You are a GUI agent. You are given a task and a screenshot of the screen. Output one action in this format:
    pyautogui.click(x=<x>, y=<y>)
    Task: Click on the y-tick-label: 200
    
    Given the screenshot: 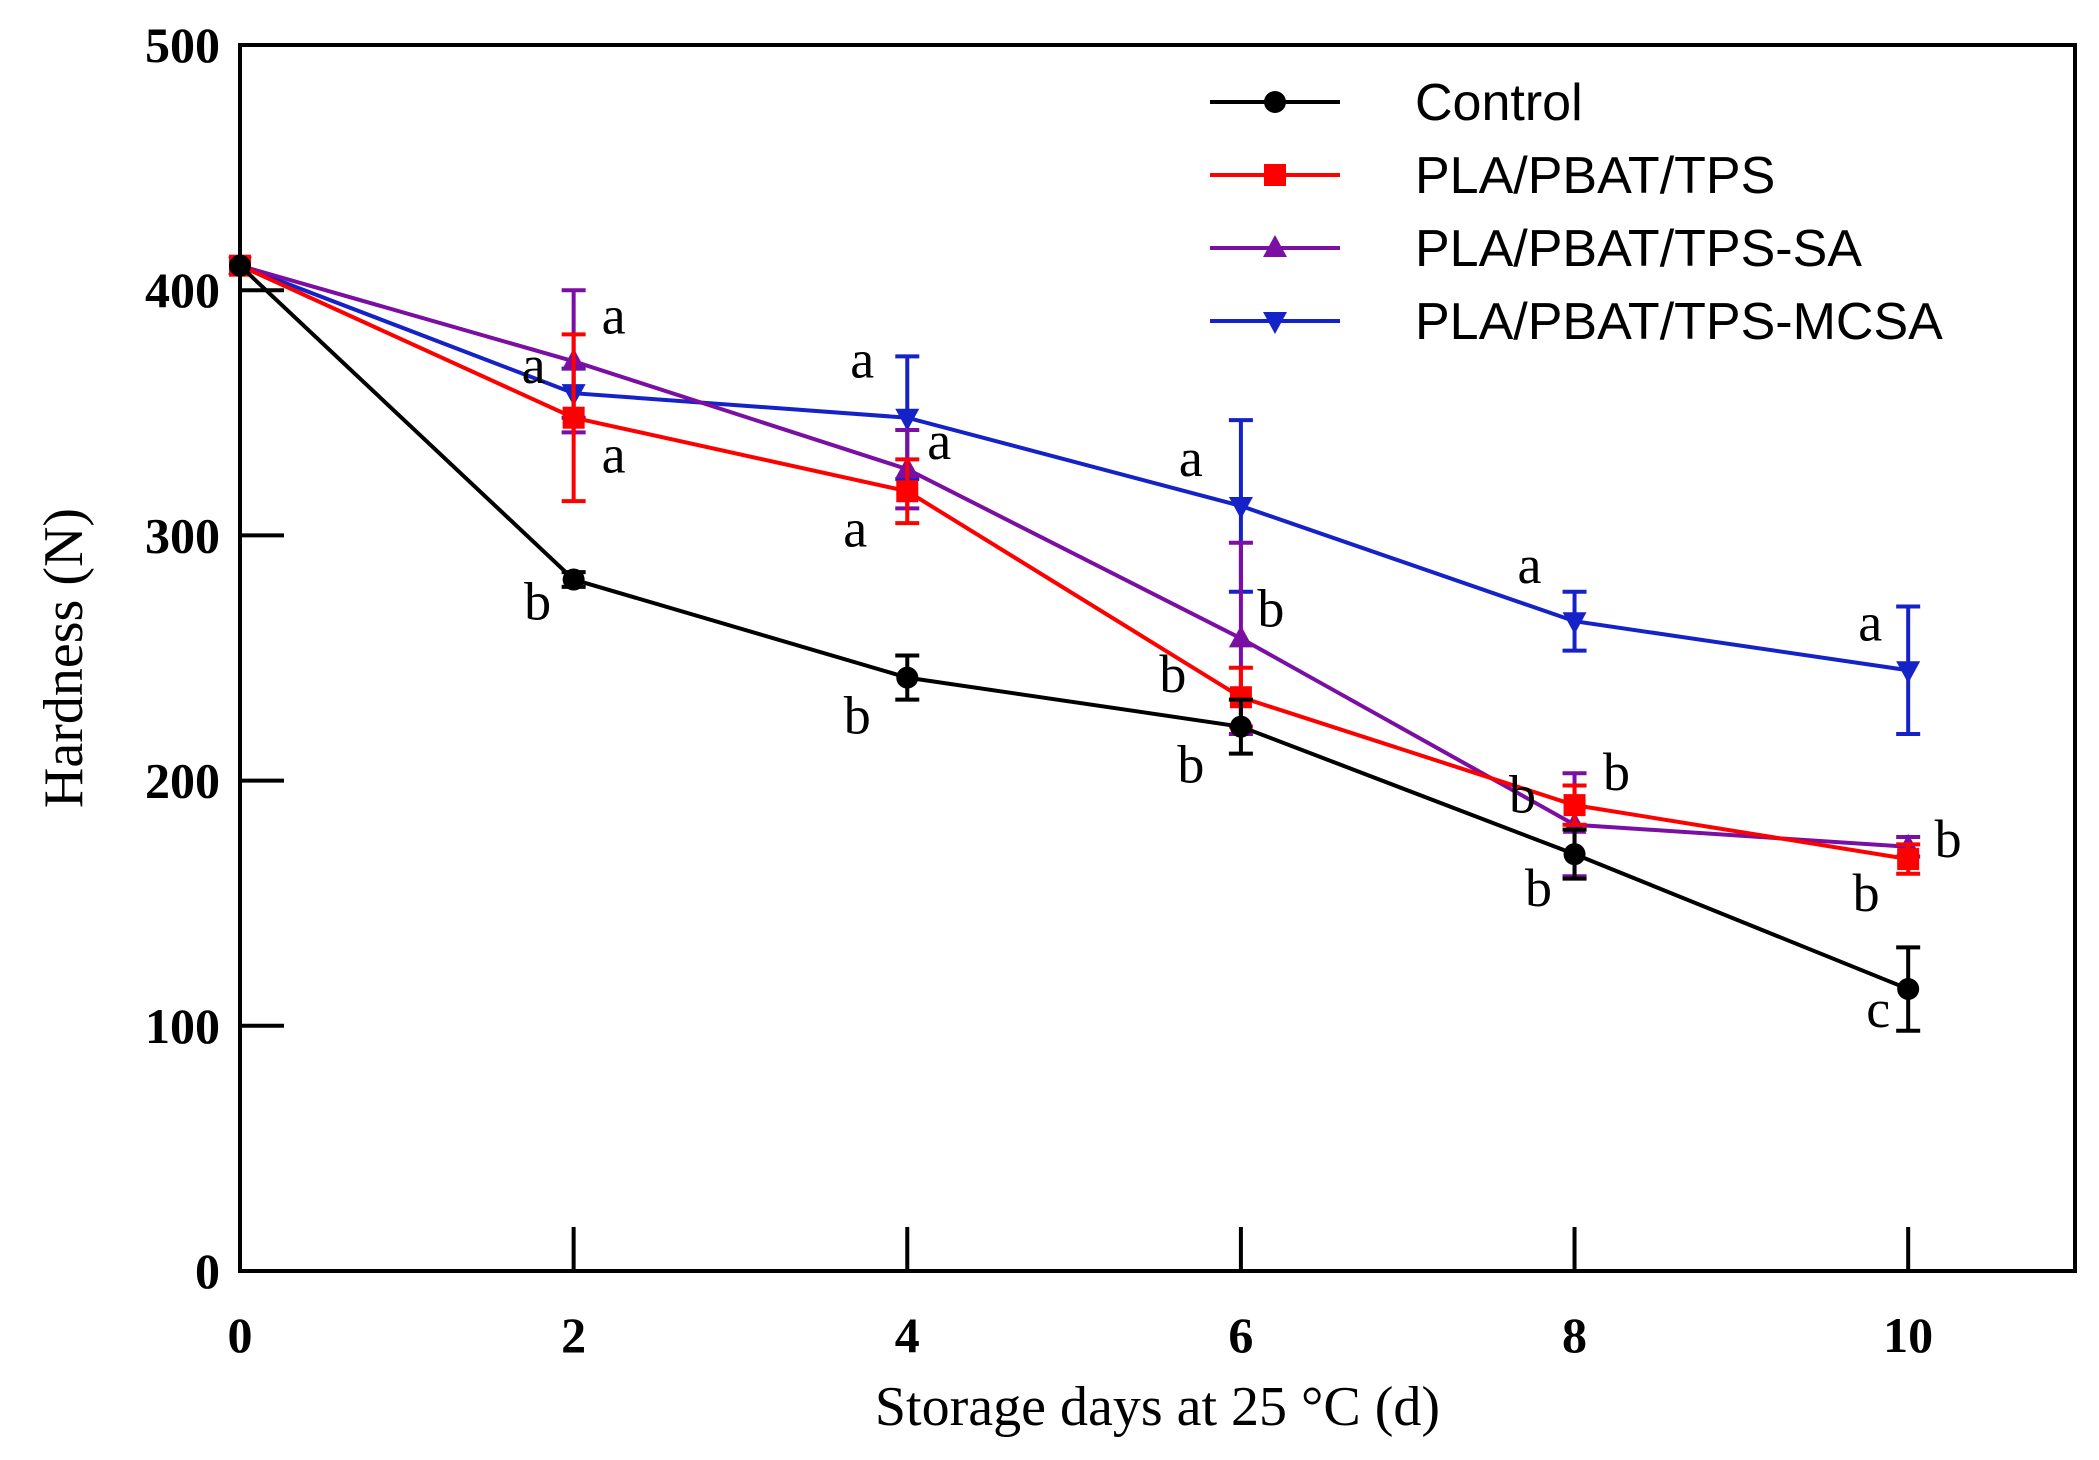 What is the action you would take?
    pyautogui.click(x=182, y=781)
    